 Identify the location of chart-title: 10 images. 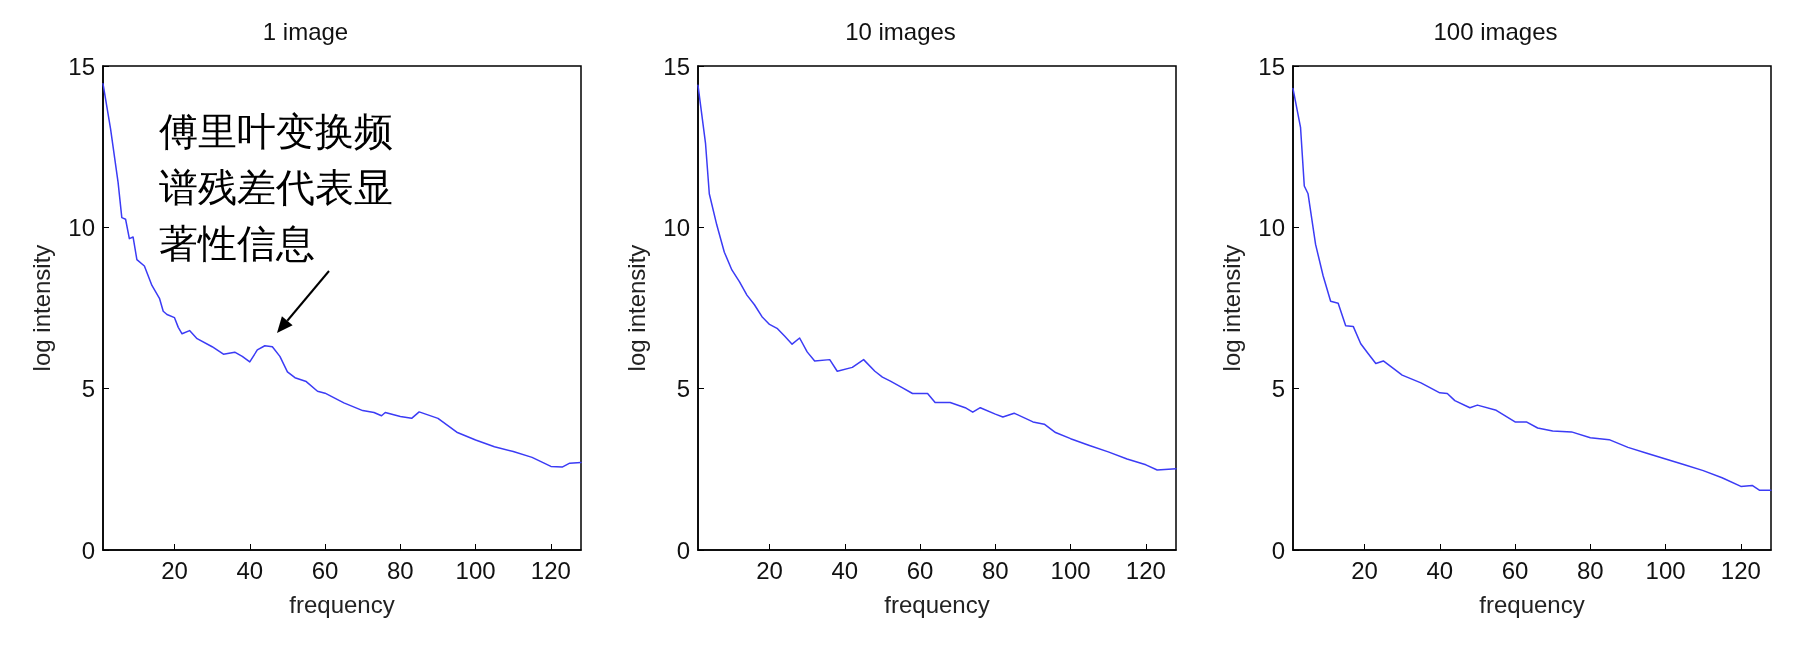
(900, 31).